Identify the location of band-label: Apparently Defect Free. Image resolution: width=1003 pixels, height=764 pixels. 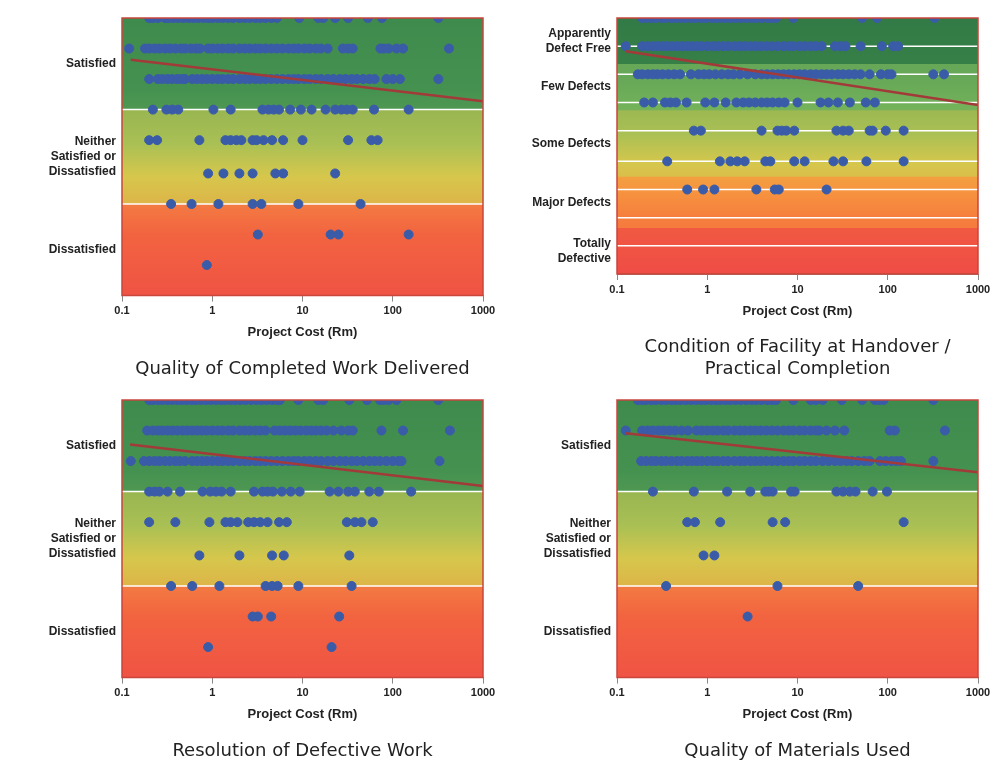
(578, 40).